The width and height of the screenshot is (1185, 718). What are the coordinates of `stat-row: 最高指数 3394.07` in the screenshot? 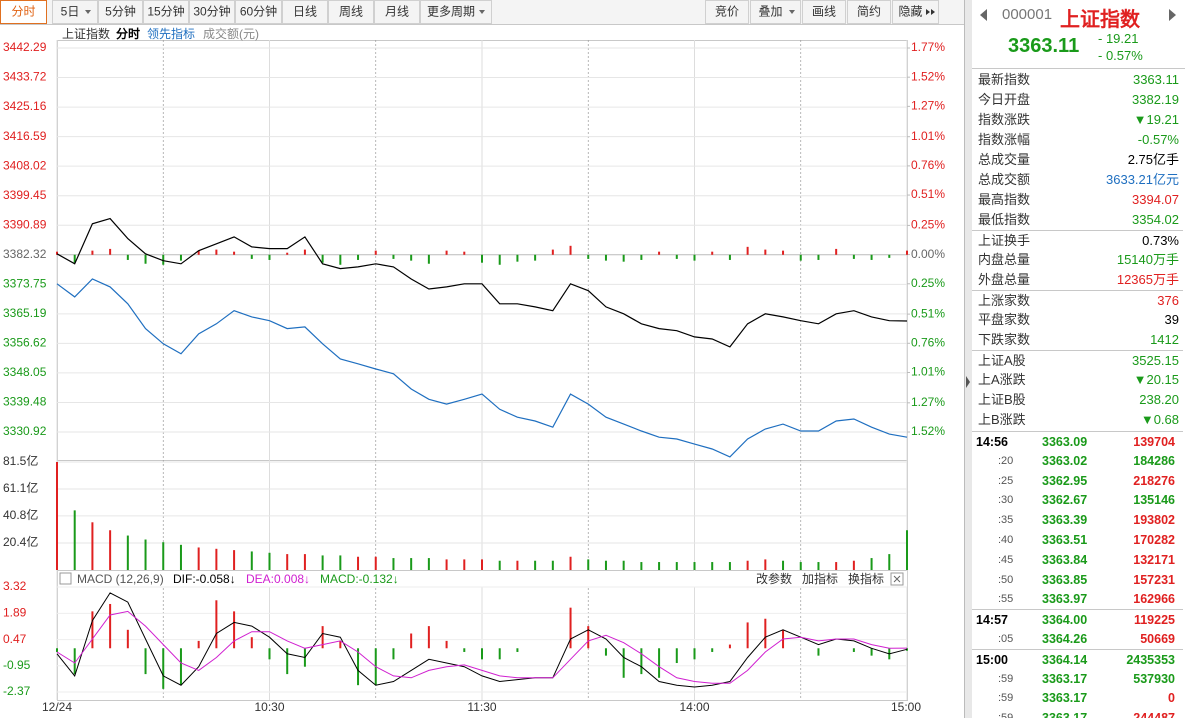 It's located at (1077, 200).